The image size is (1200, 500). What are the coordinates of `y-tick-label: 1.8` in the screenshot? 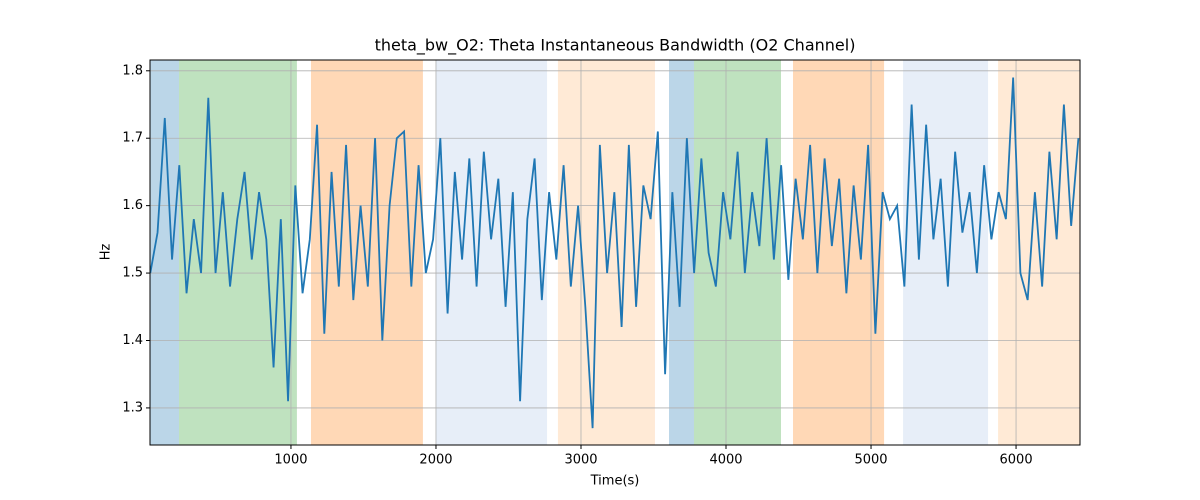 It's located at (132, 70).